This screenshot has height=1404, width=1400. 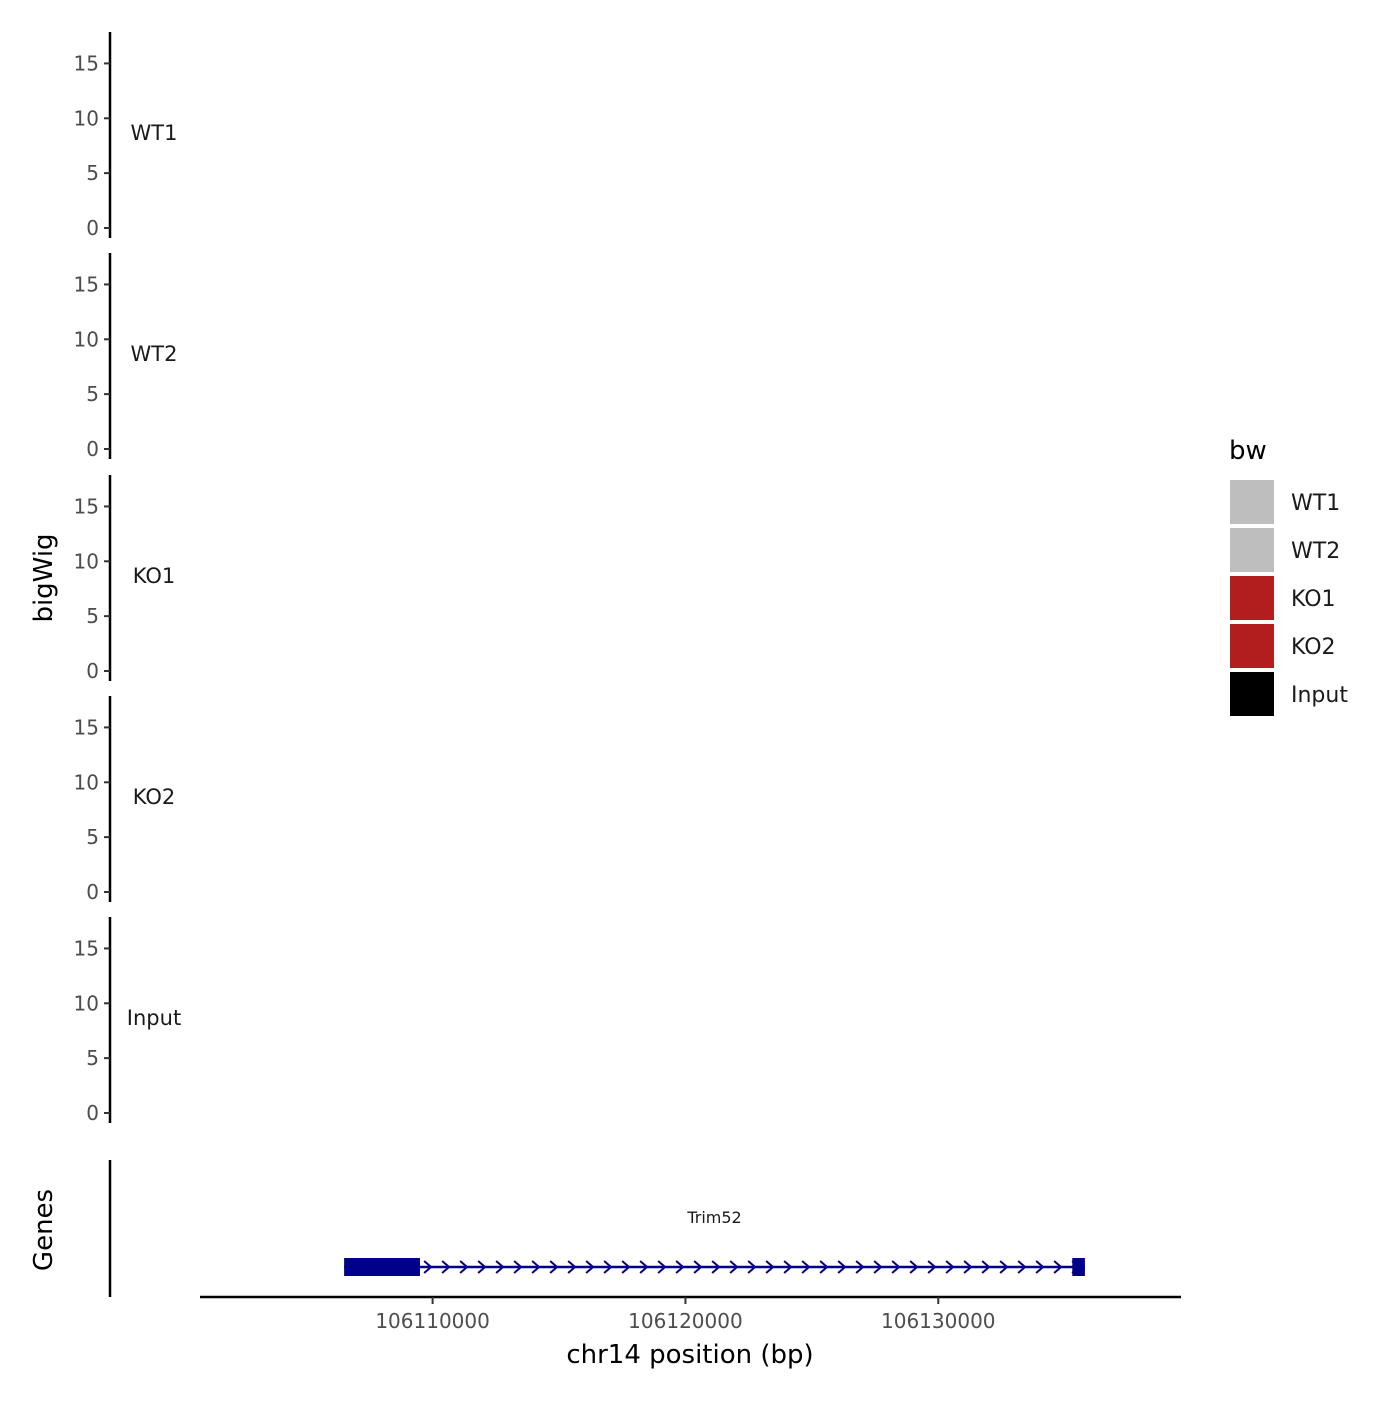 I want to click on track-label-wt1: WT1, so click(x=154, y=133).